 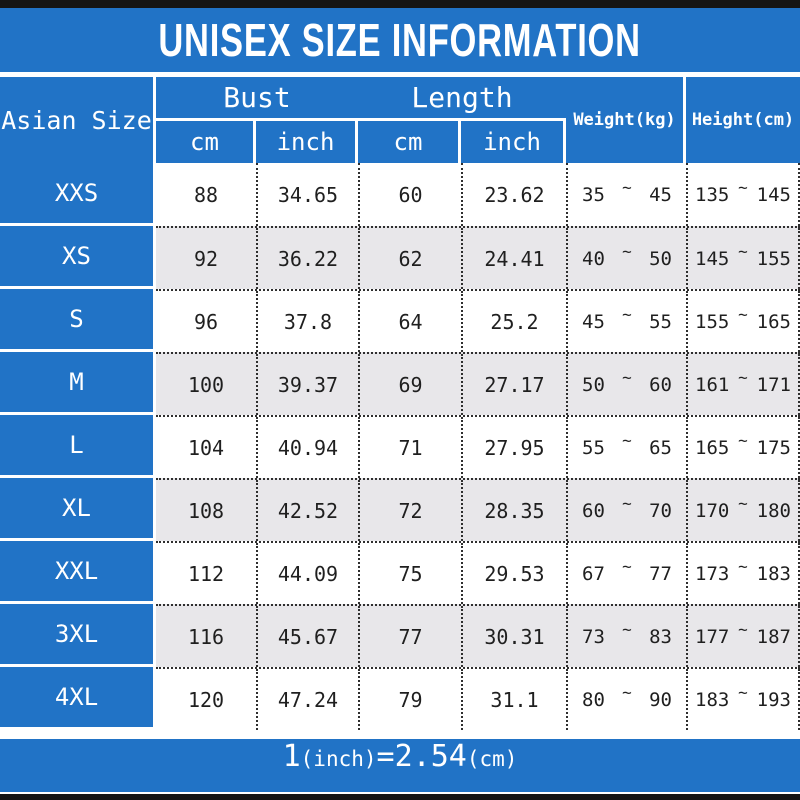 What do you see at coordinates (513, 142) in the screenshot?
I see `subheader-length-inch: inch` at bounding box center [513, 142].